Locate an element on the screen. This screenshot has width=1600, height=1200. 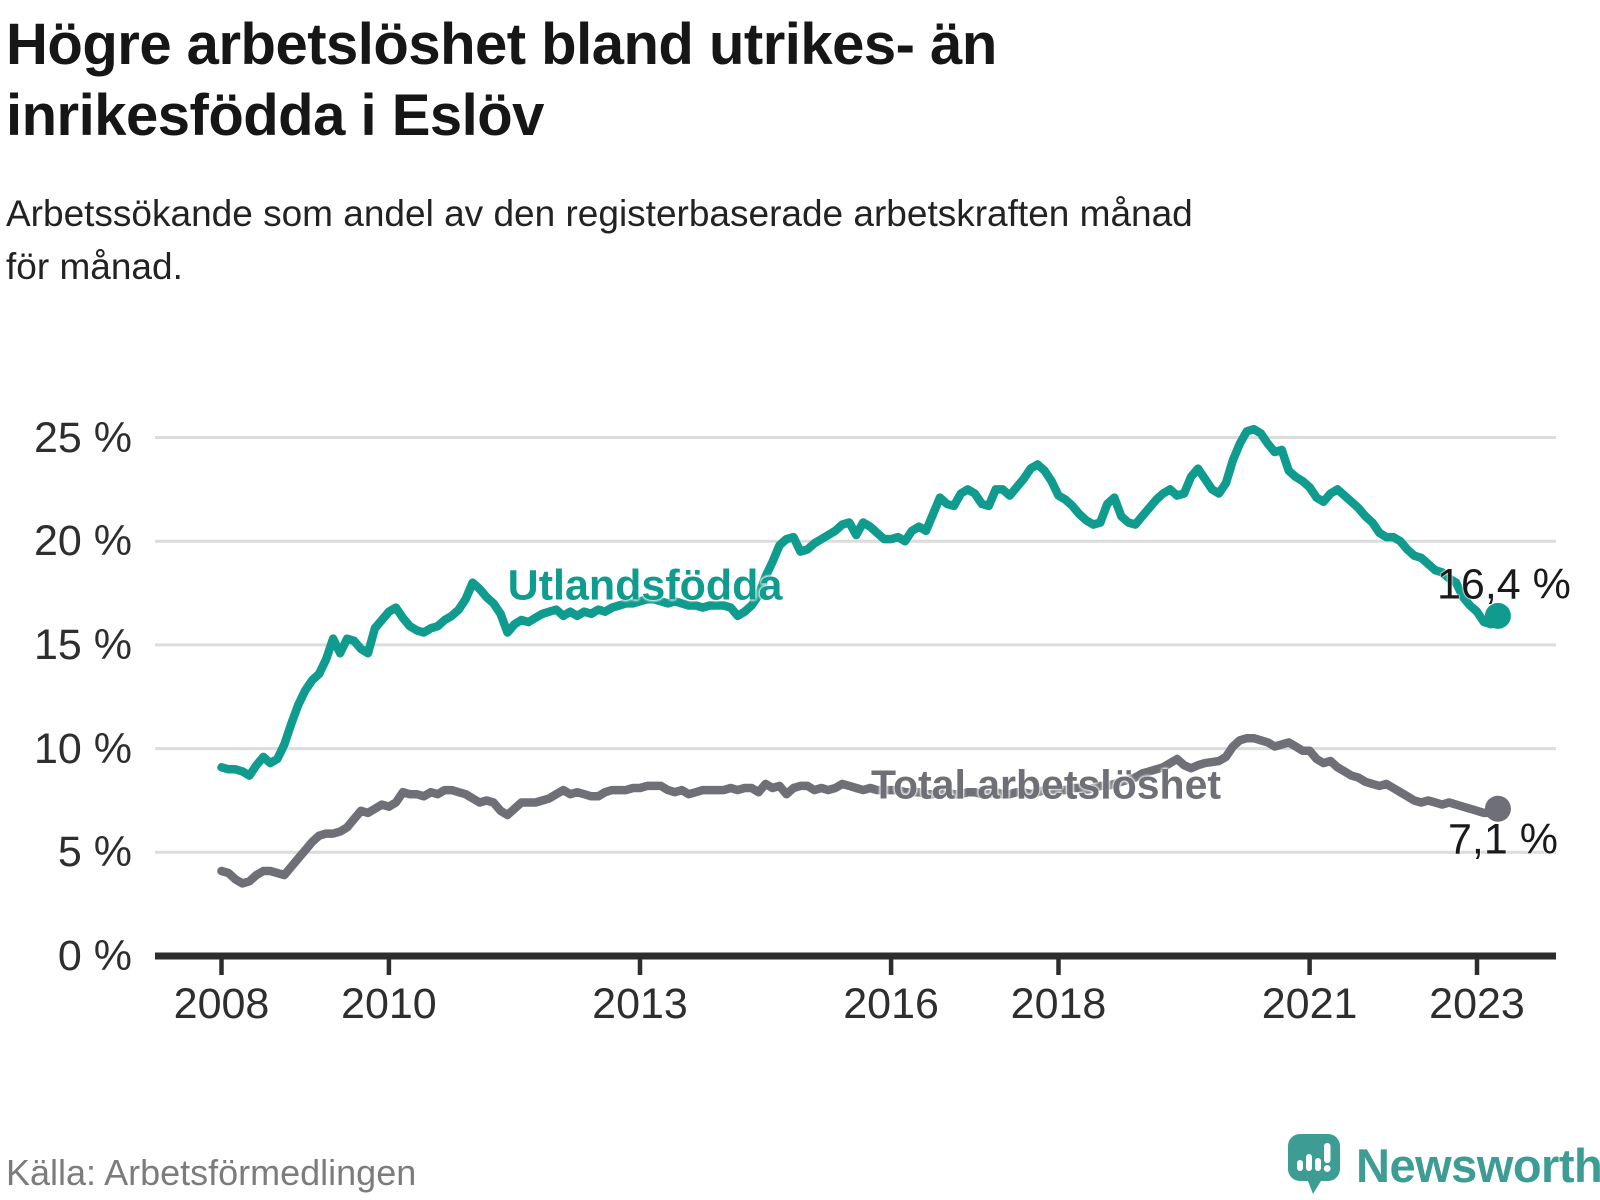
bar-chart-speech-bubble-icon is located at coordinates (1314, 1165).